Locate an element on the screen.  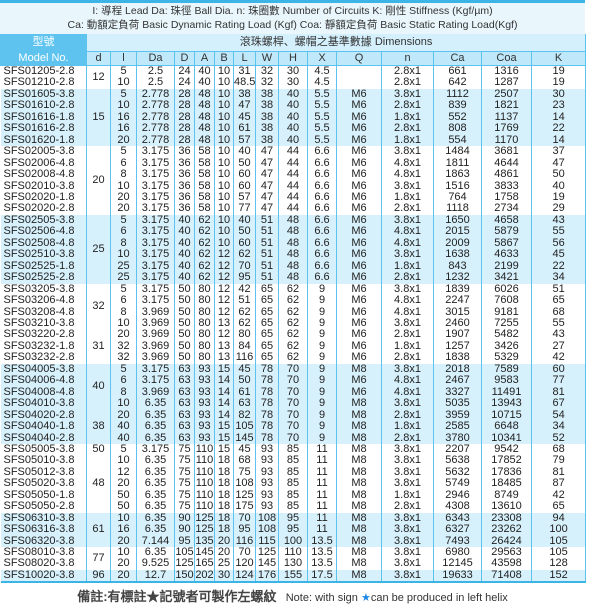
cell-h: 44 is located at coordinates (293, 209).